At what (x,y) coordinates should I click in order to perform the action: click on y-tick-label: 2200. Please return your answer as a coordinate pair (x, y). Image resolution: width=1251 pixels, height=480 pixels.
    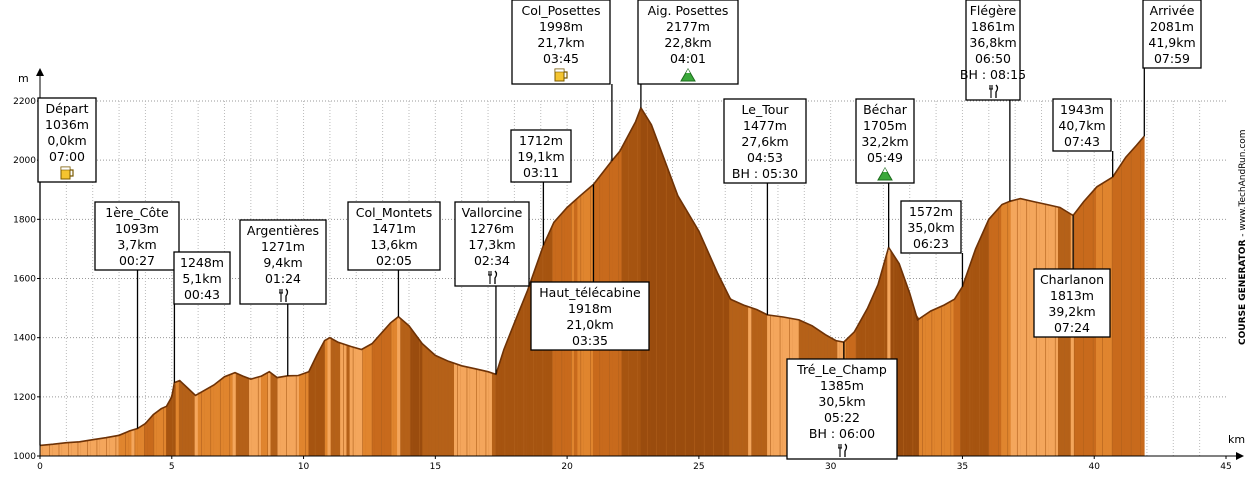
    Looking at the image, I should click on (24, 102).